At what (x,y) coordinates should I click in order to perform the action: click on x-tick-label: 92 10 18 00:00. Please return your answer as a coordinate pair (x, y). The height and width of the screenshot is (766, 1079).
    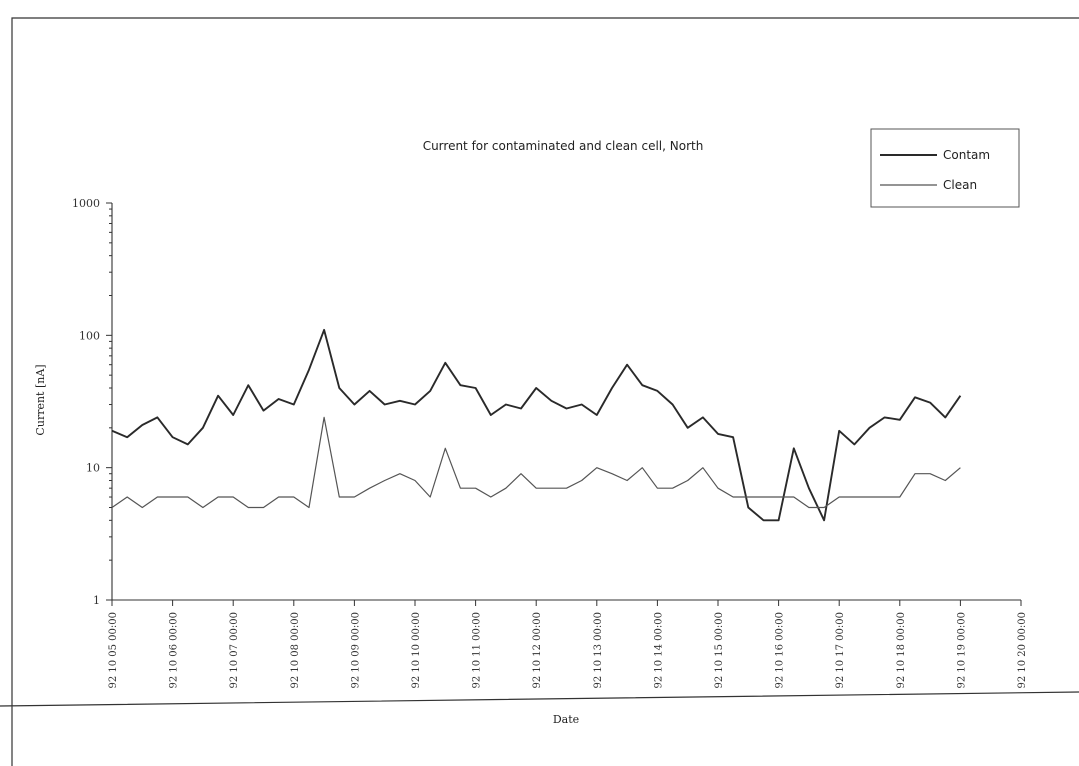
    Looking at the image, I should click on (901, 650).